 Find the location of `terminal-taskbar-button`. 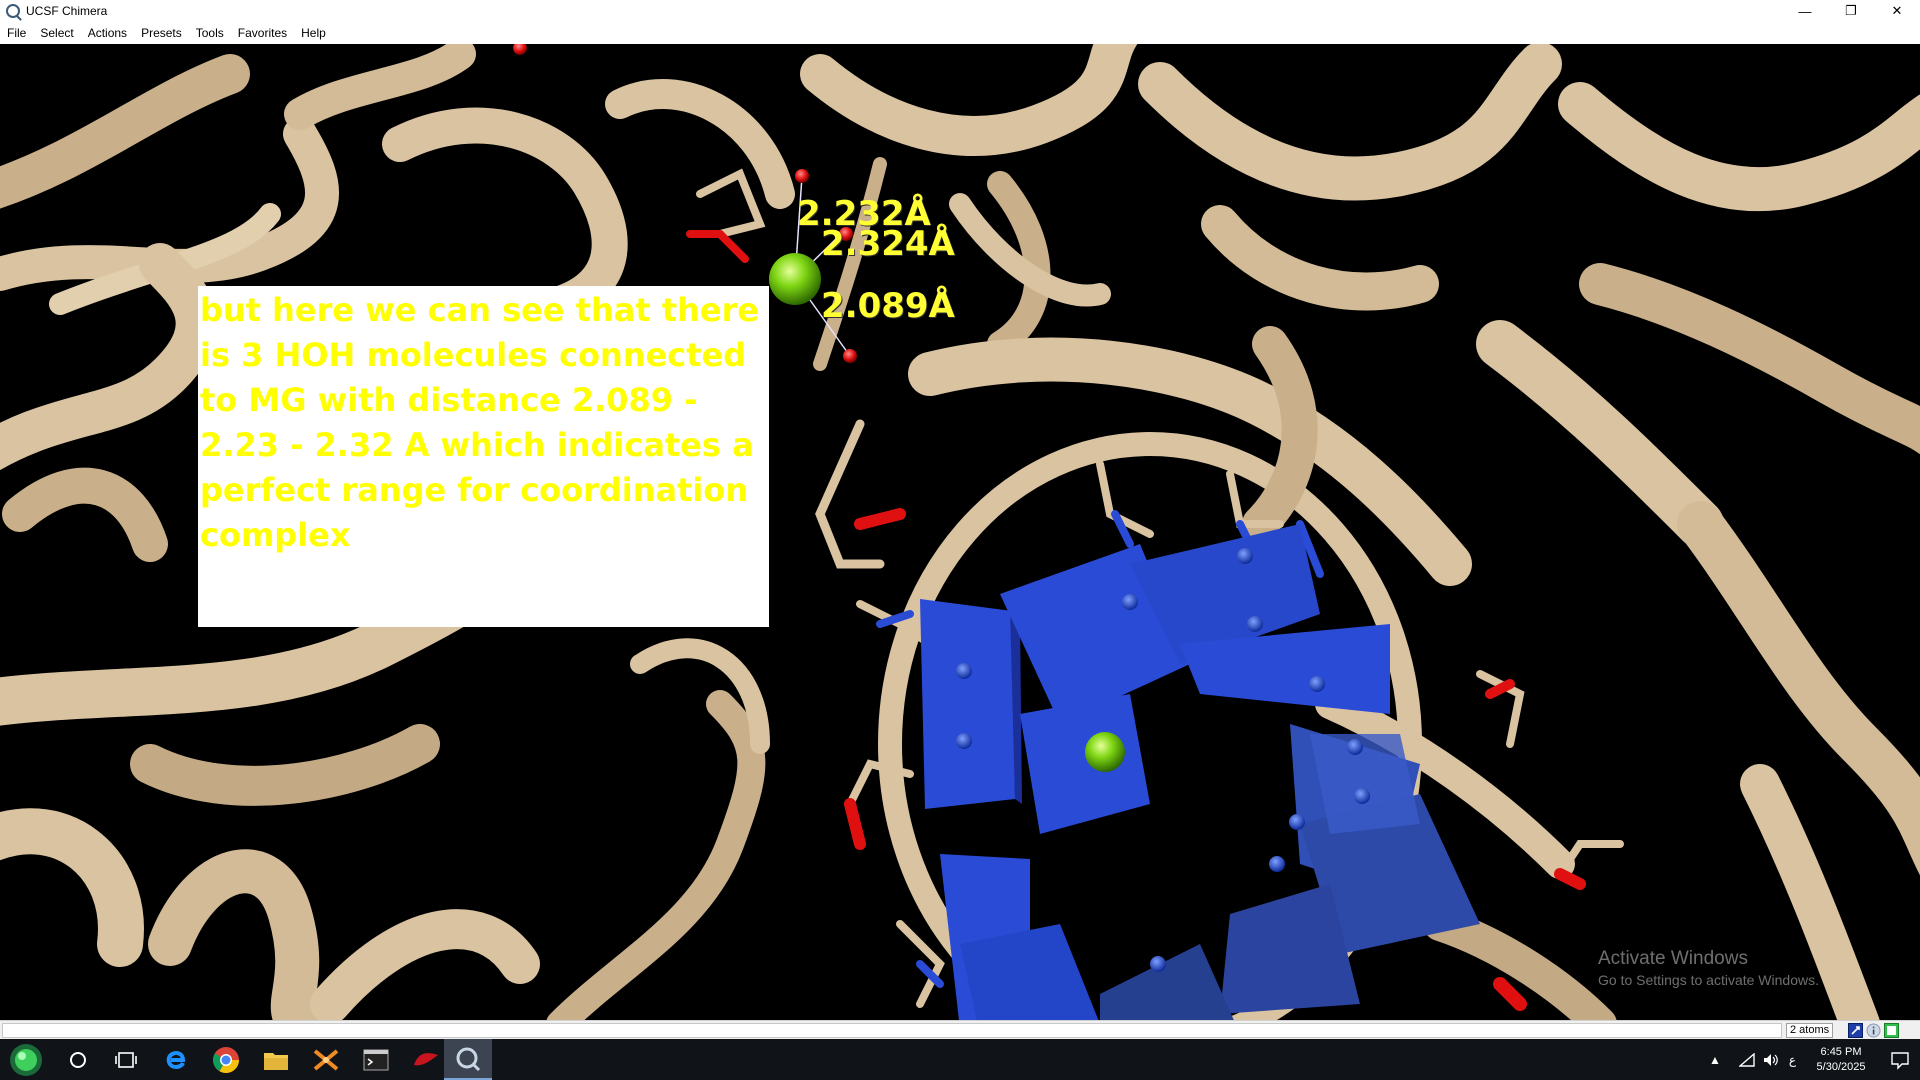

terminal-taskbar-button is located at coordinates (376, 1059).